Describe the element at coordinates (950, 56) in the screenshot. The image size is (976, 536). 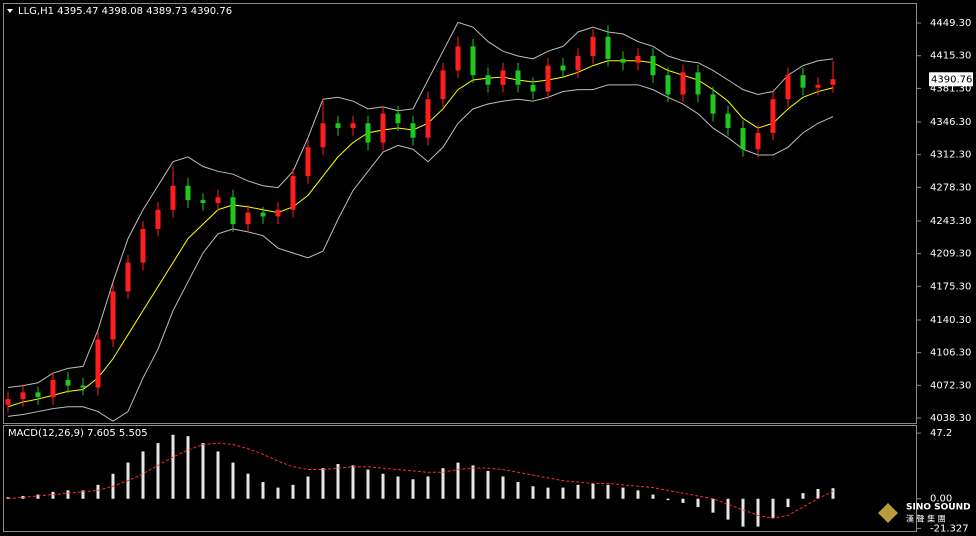
I see `y-tick-label: 4415.30` at that location.